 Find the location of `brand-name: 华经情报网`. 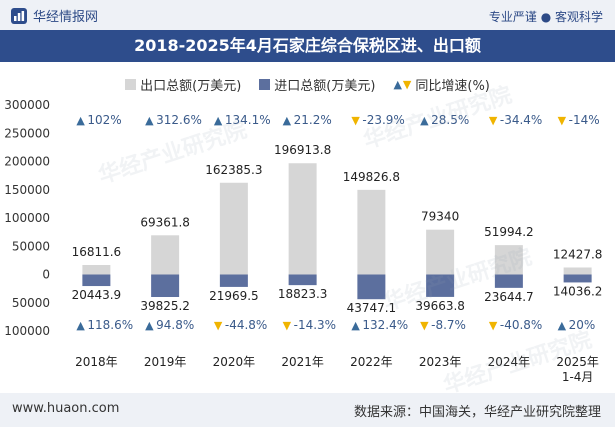

brand-name: 华经情报网 is located at coordinates (66, 17).